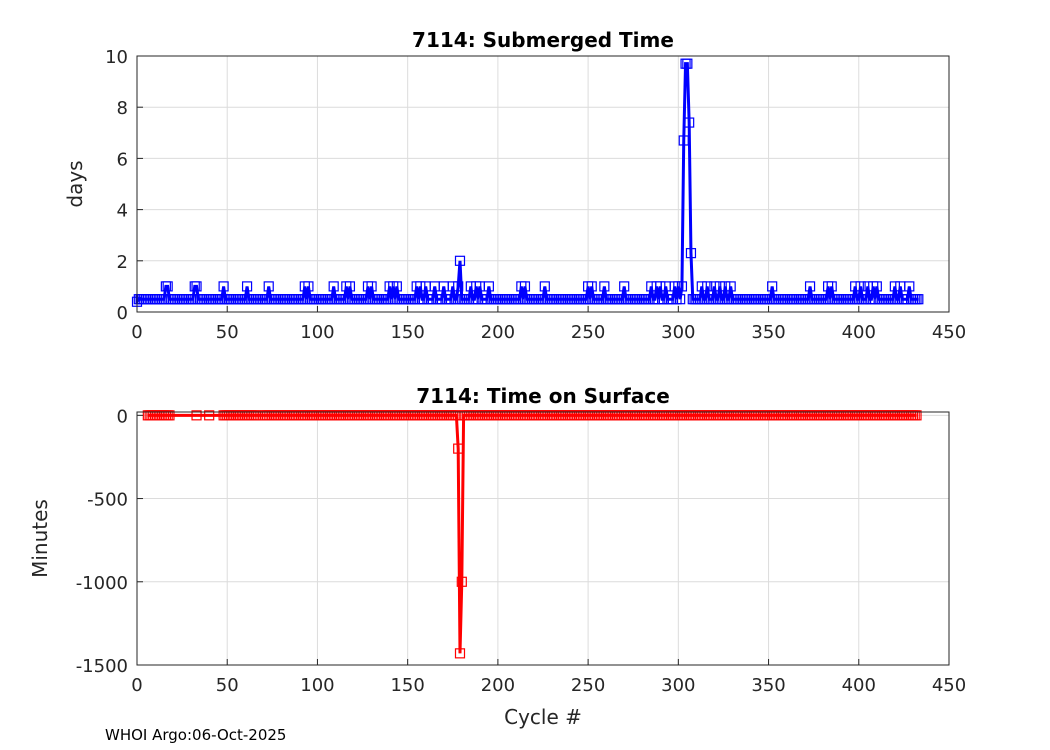 This screenshot has height=750, width=1050. What do you see at coordinates (102, 583) in the screenshot?
I see `y-tick-label: -1000` at bounding box center [102, 583].